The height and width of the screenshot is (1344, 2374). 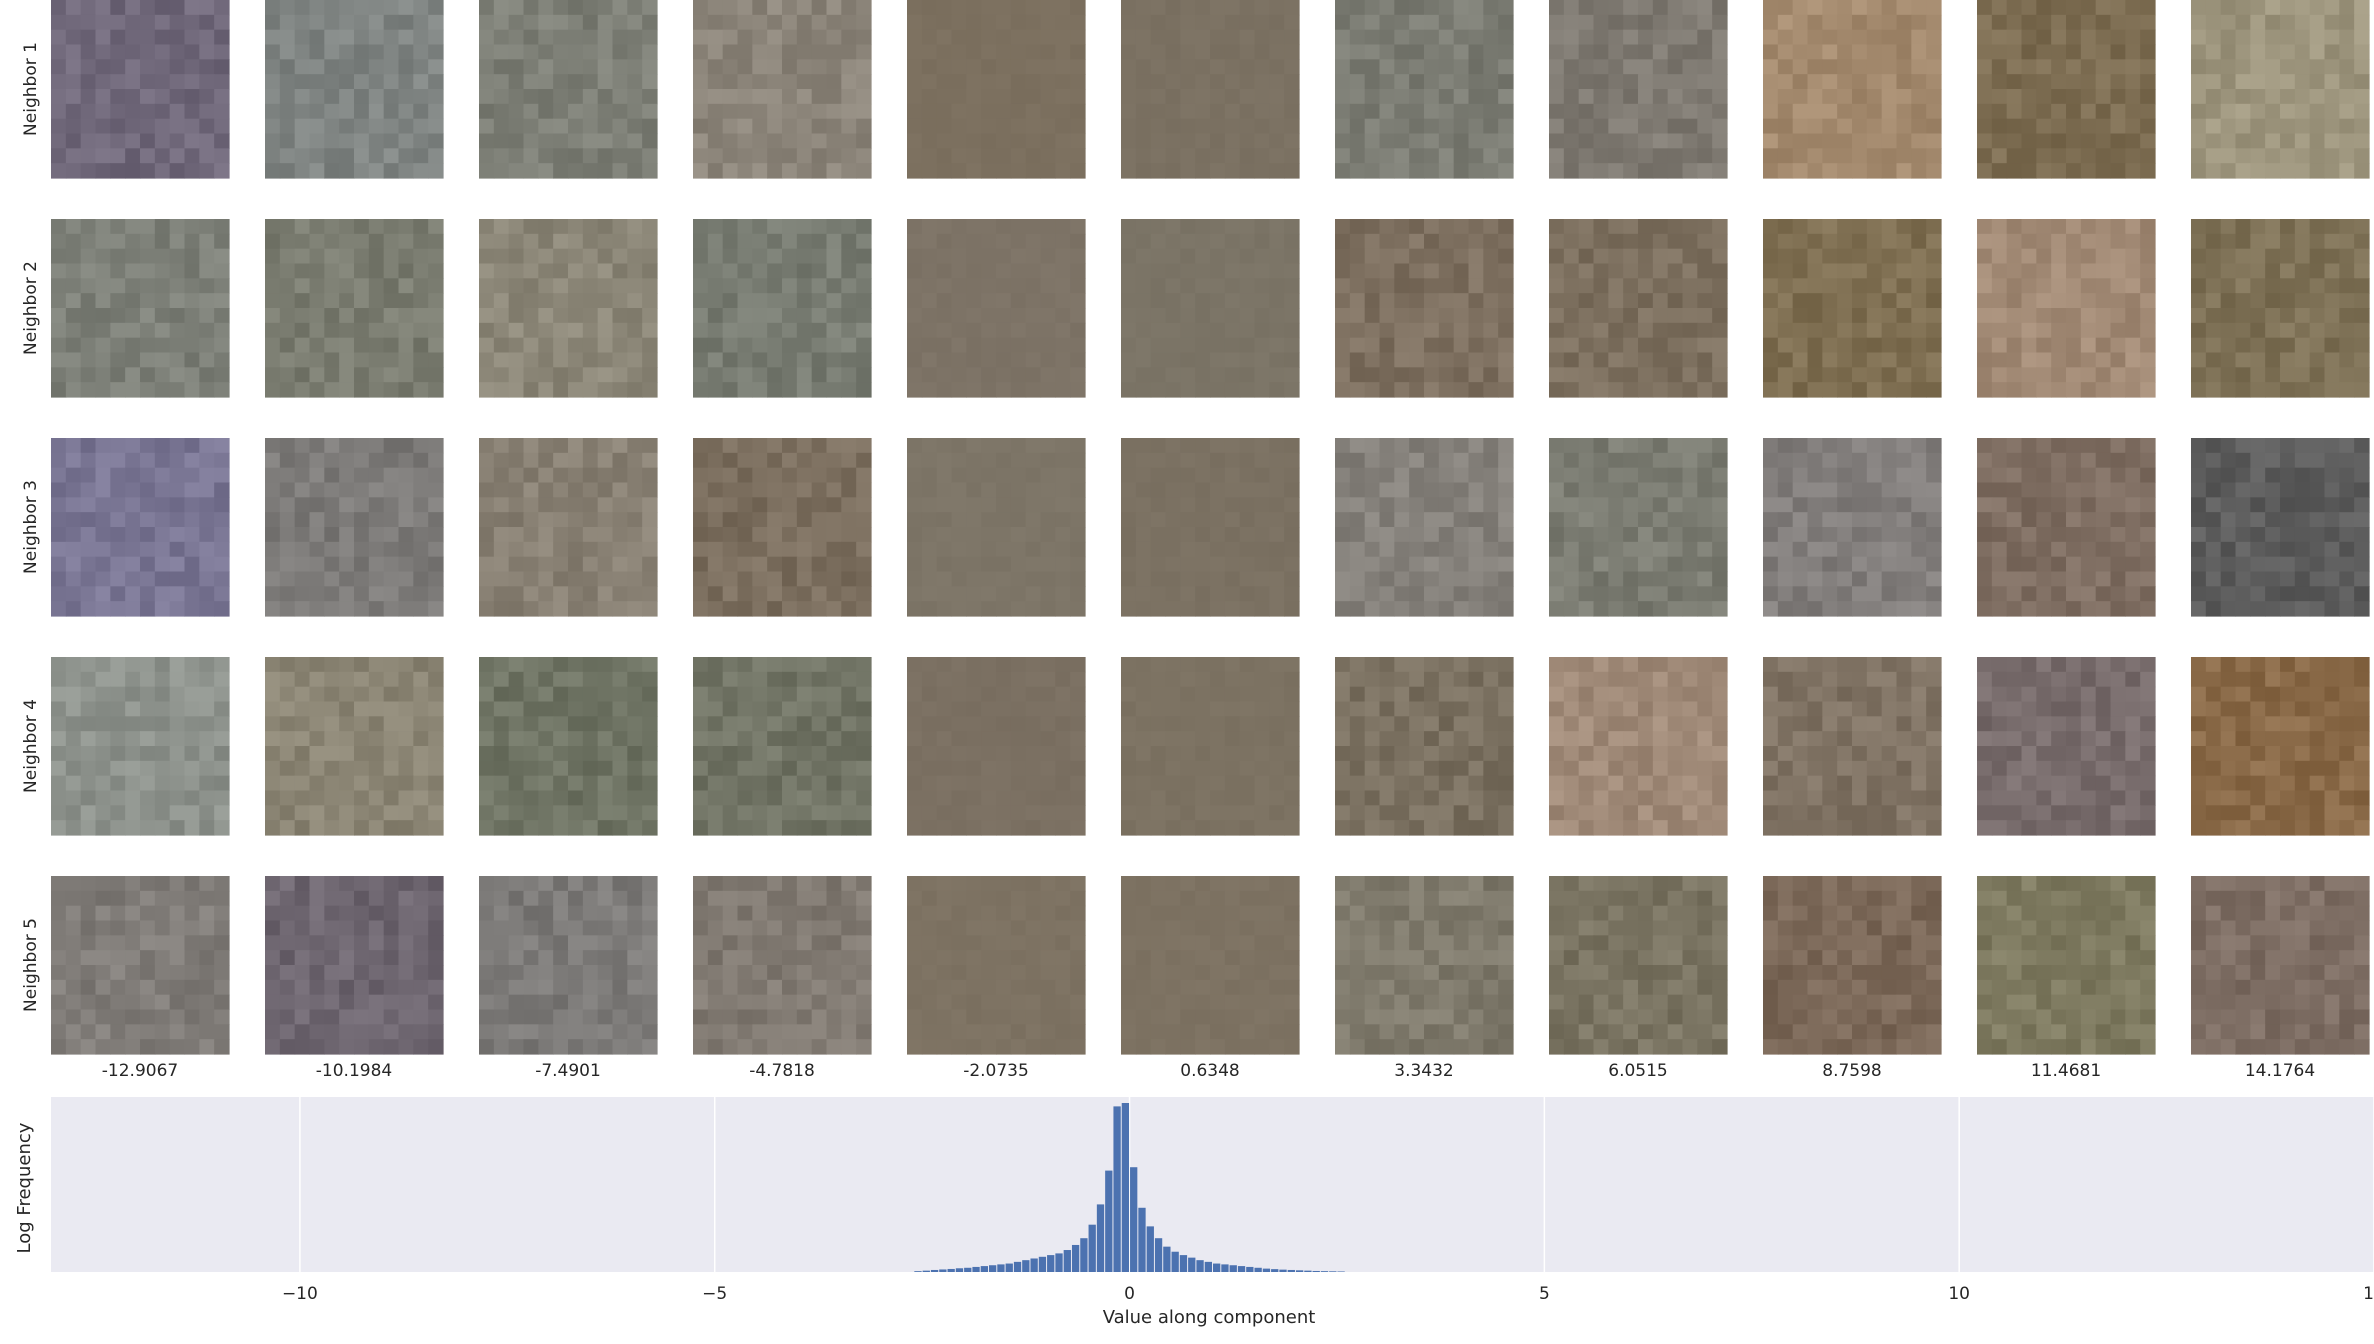 I want to click on column-value-label: -2.0735, so click(x=996, y=1071).